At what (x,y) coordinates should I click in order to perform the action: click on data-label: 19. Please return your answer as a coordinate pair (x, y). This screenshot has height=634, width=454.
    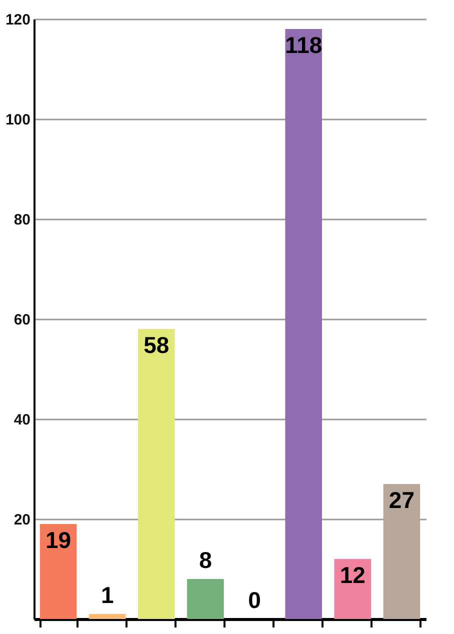
    Looking at the image, I should click on (58, 540).